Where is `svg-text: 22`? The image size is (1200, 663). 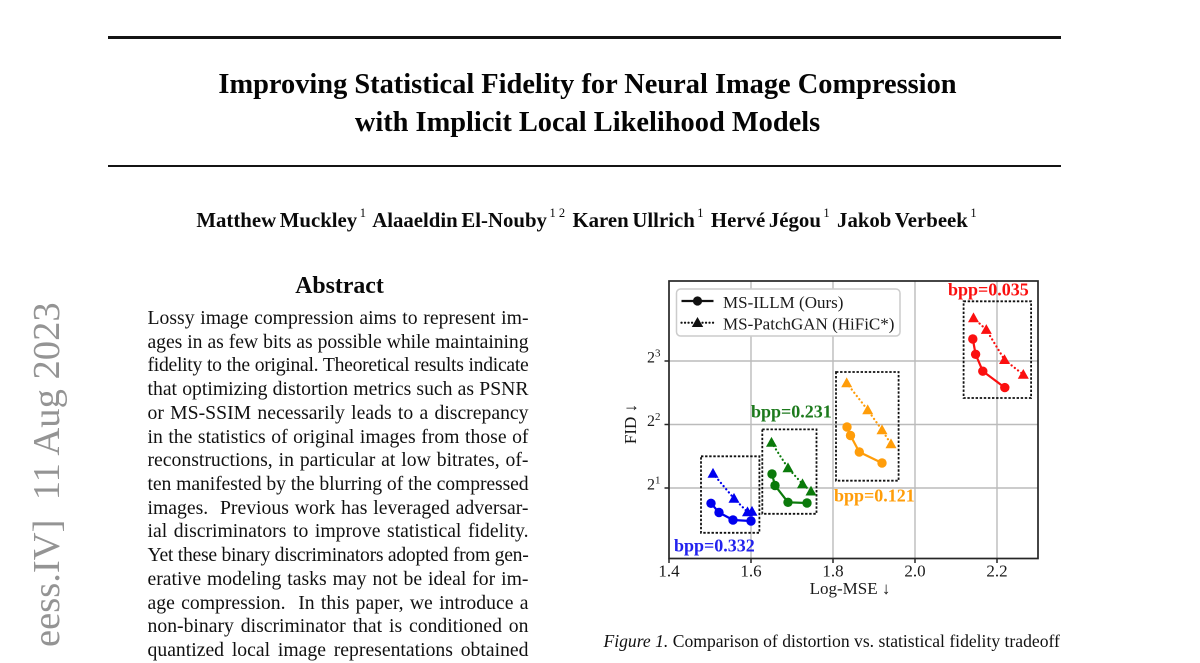
svg-text: 22 is located at coordinates (654, 420).